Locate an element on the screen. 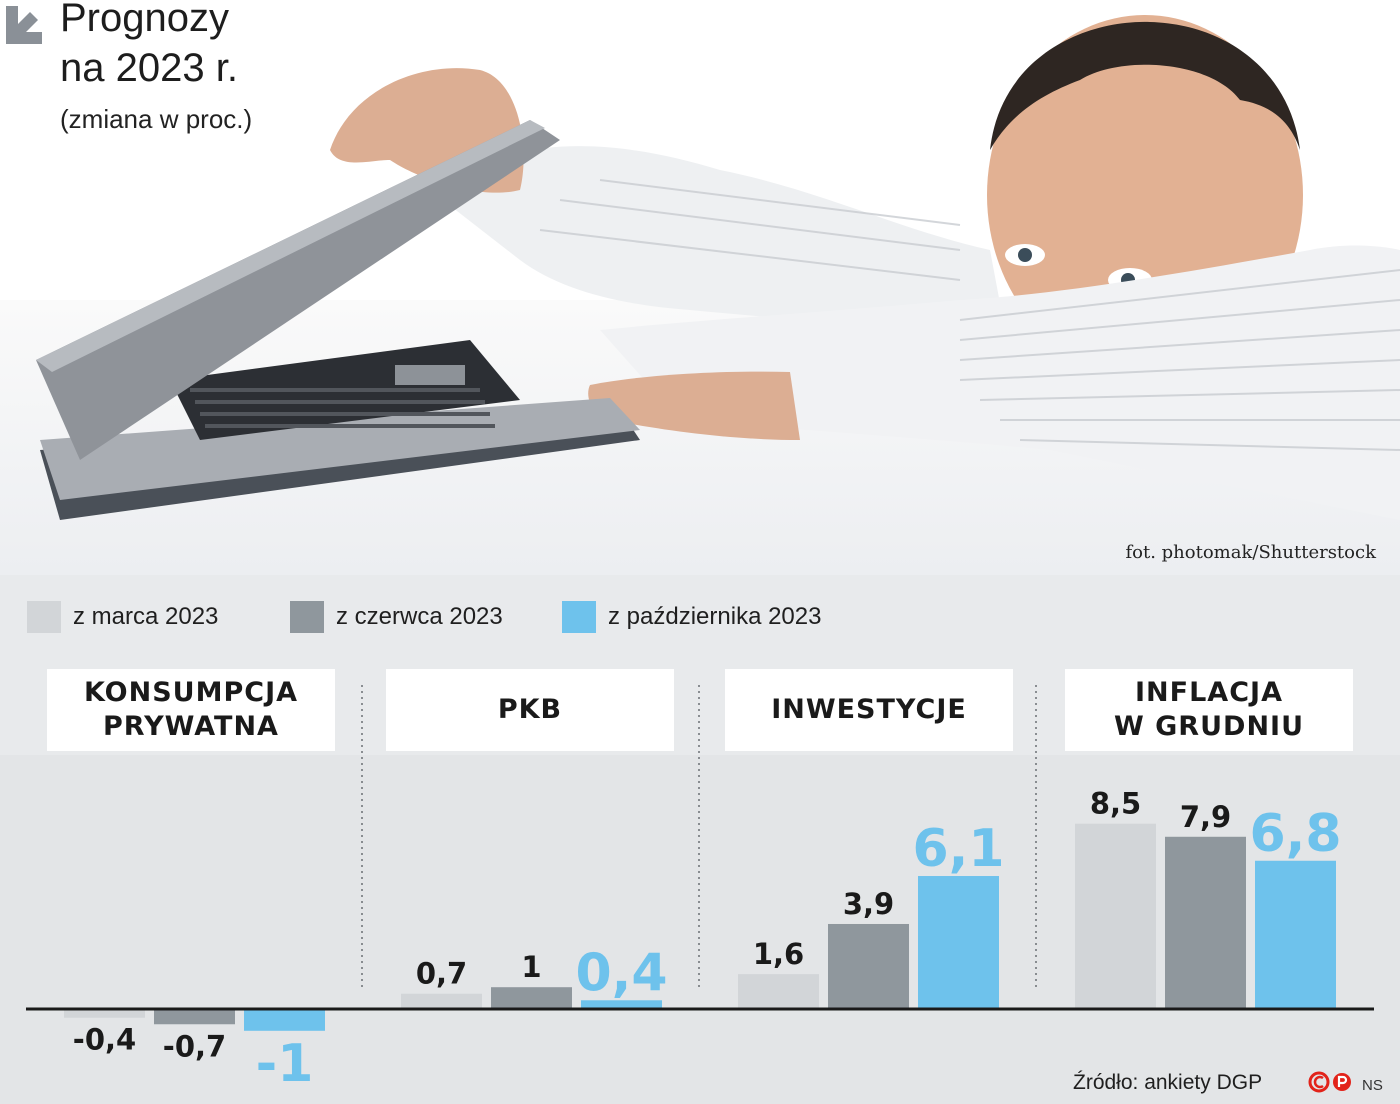 The image size is (1400, 1104). page-title-line1: Prognozy is located at coordinates (144, 20).